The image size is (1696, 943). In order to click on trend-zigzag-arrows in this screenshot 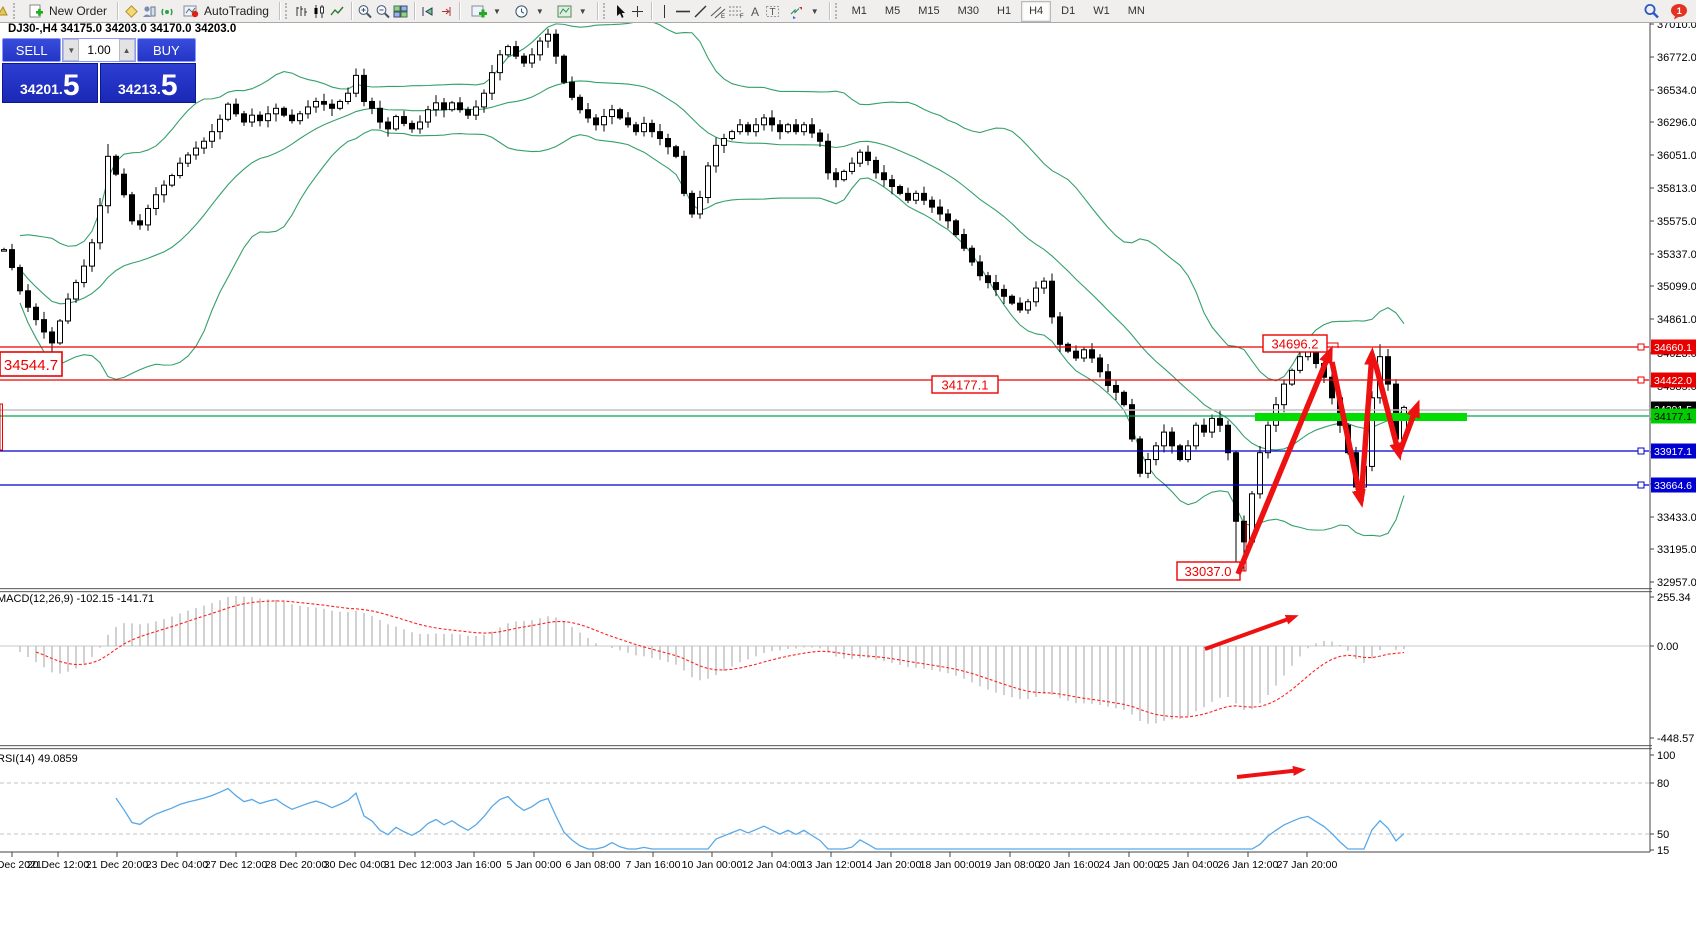, I will do `click(1312, 562)`.